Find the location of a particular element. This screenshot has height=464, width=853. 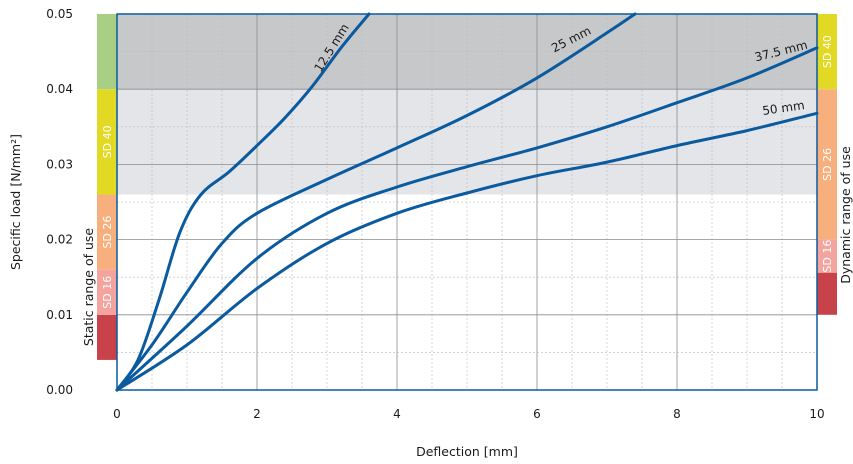

y-tick-labels: 0.00 0.01 0.02 0.03 0.04 0.05 is located at coordinates (59, 202).